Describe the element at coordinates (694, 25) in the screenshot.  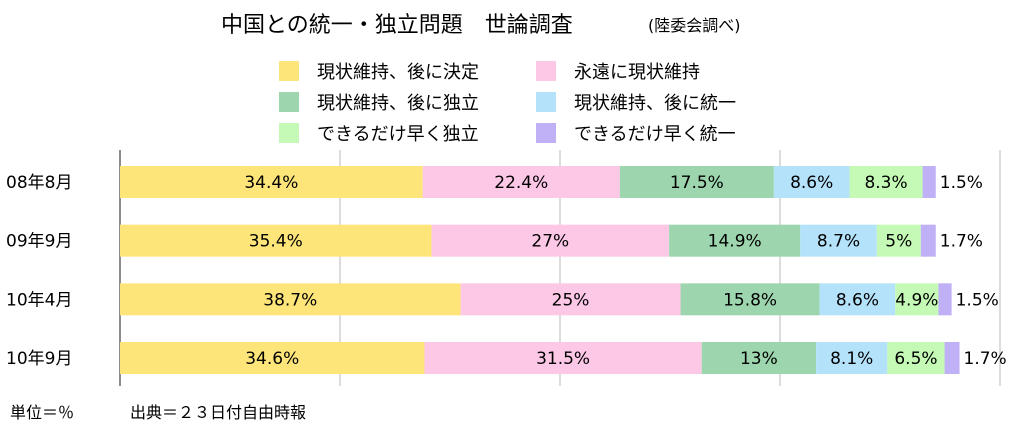
I see `chart-subtitle: (陸委会調べ)` at that location.